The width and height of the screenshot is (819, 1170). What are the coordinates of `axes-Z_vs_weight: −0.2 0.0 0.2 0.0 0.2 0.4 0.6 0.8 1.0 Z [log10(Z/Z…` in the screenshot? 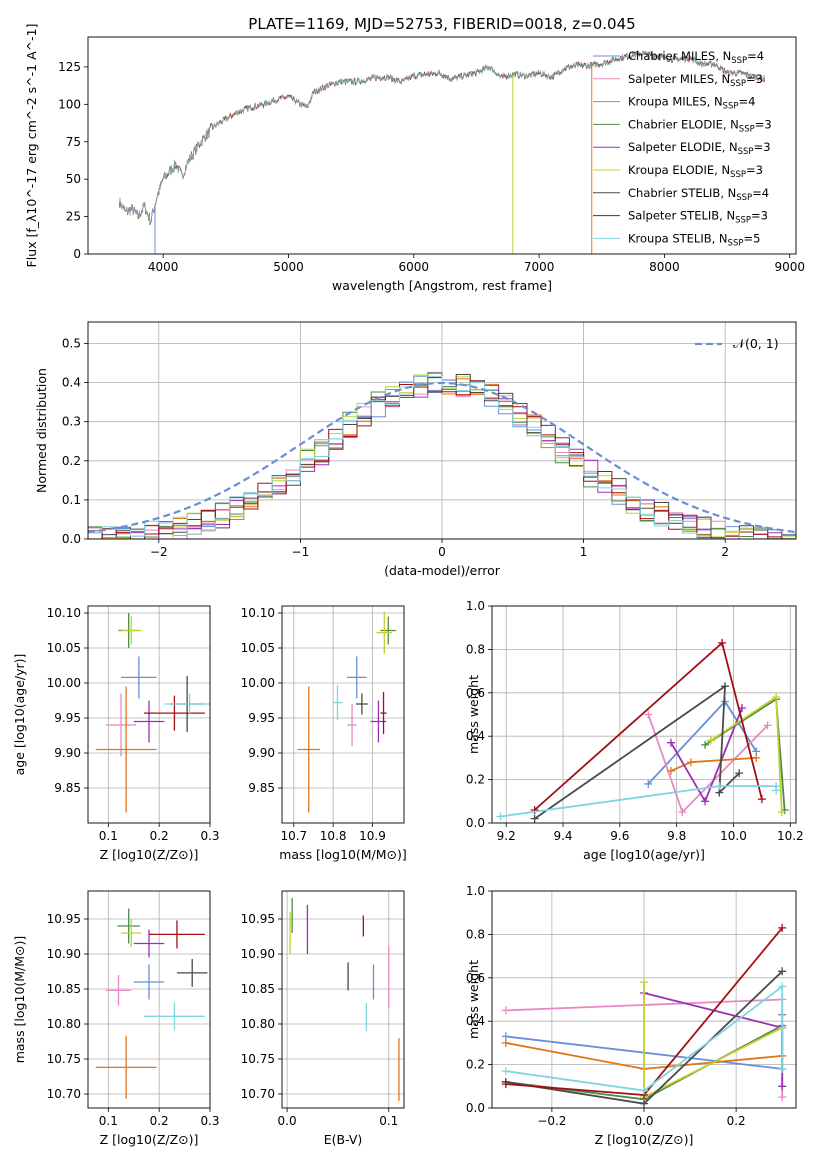 It's located at (631, 1015).